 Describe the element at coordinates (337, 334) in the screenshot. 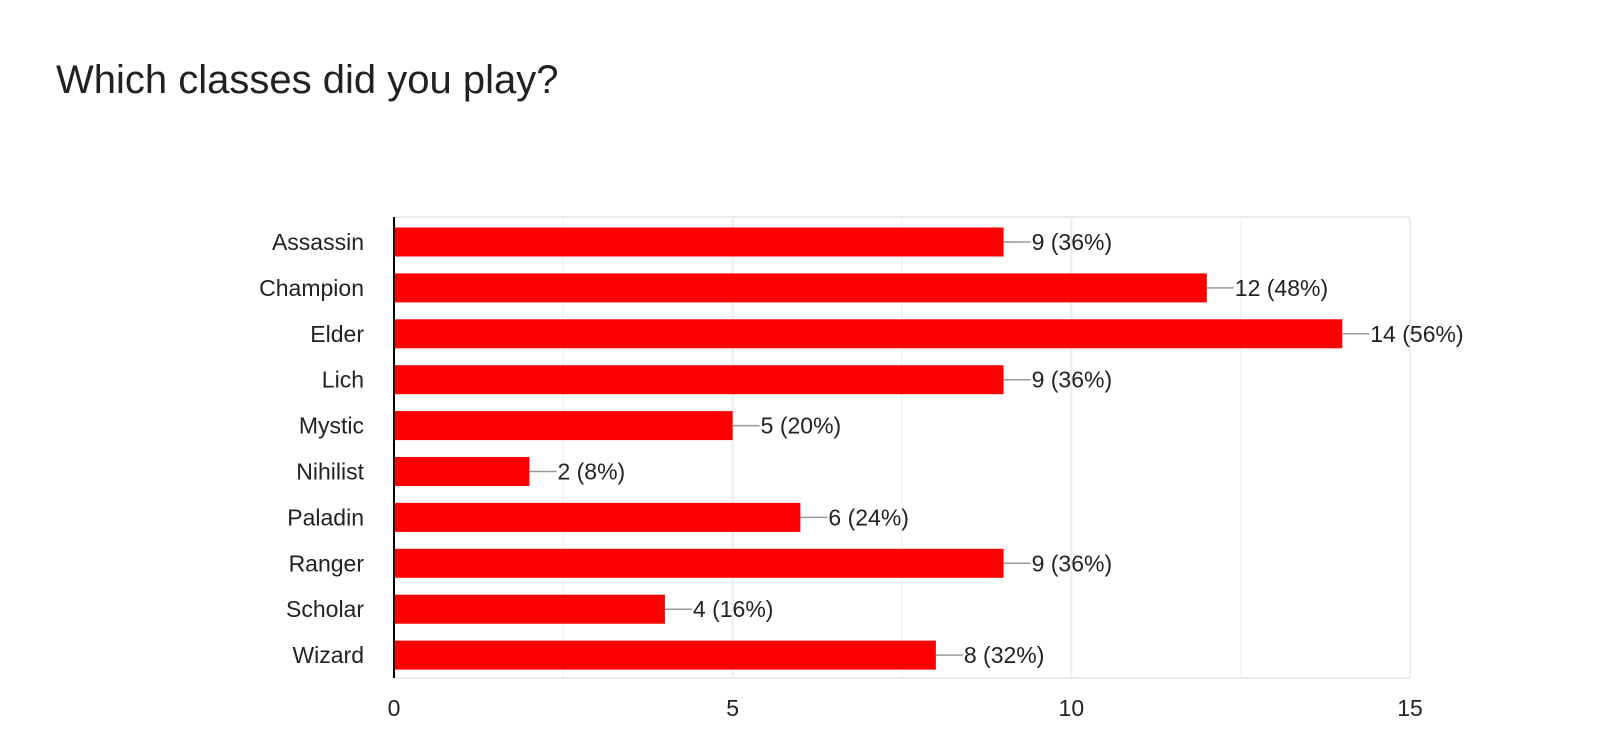

I see `category-label: Elder` at that location.